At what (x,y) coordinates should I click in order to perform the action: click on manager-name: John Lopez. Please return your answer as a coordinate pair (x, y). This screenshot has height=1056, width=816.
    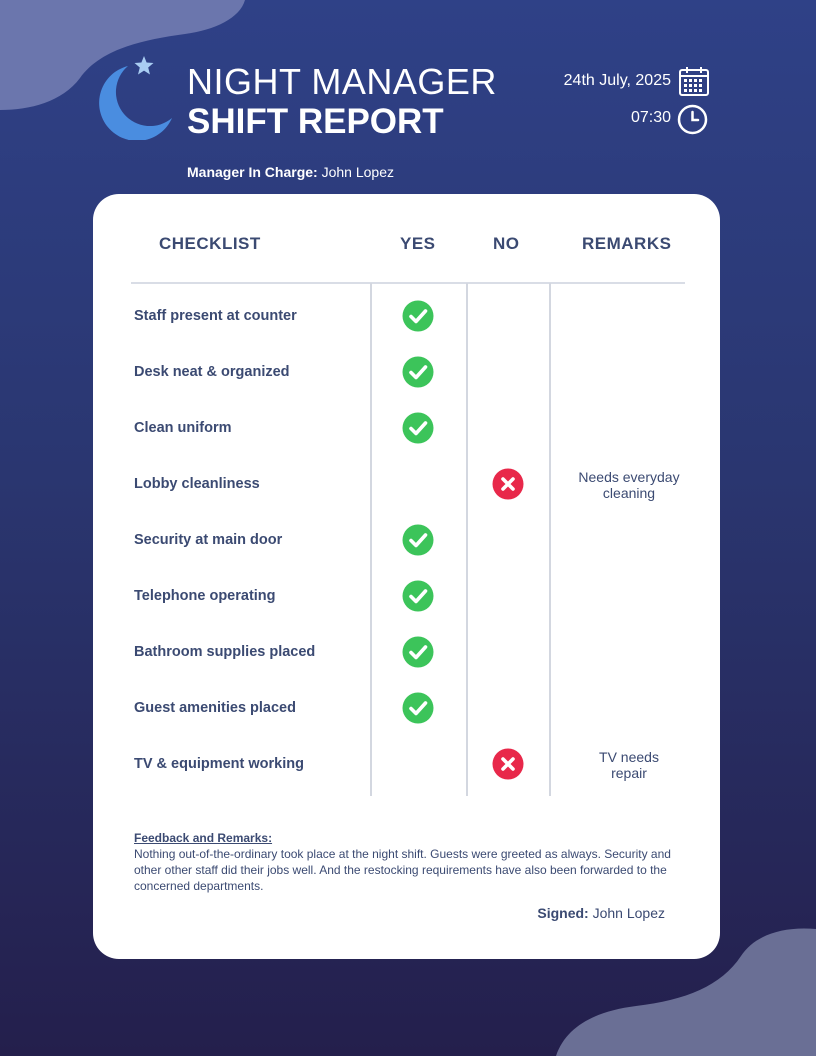
    Looking at the image, I should click on (357, 172).